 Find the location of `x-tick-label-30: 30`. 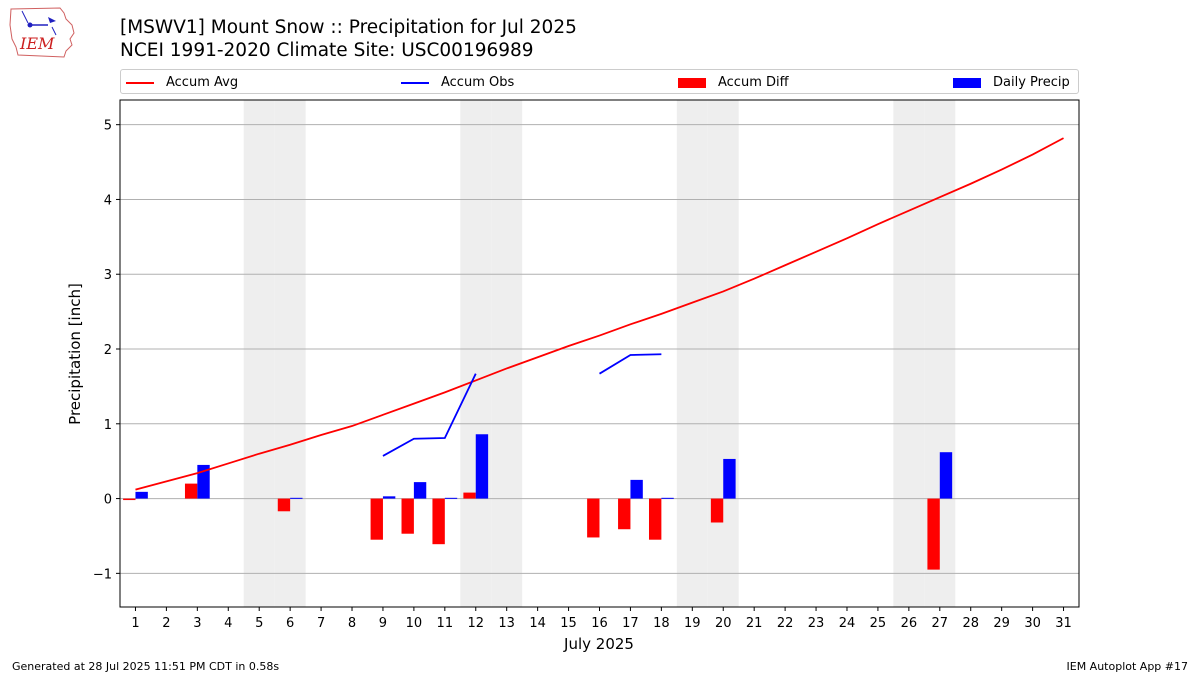

x-tick-label-30: 30 is located at coordinates (1032, 623).